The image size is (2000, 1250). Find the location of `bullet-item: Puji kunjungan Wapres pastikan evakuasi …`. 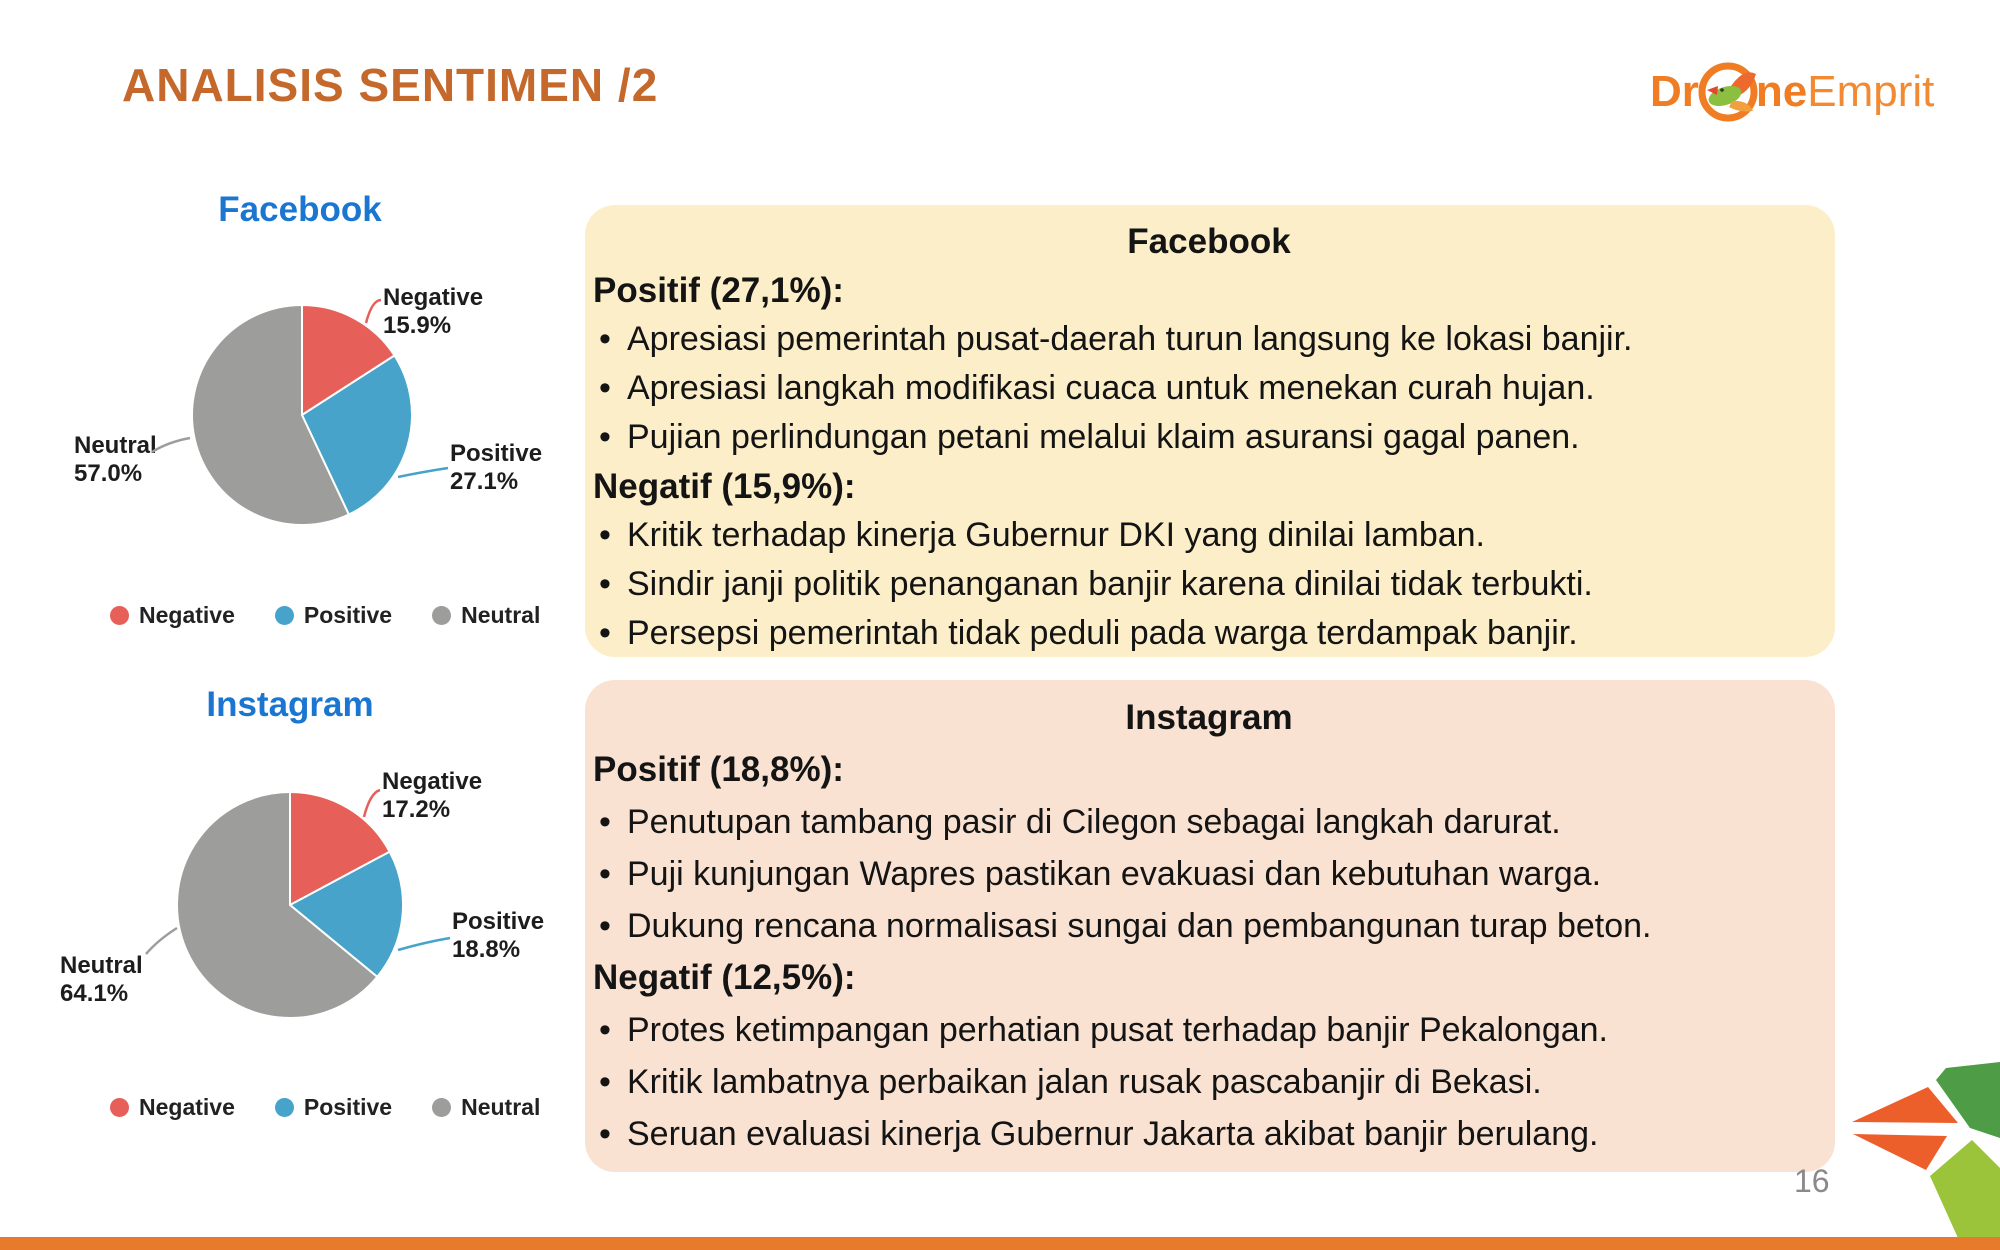

bullet-item: Puji kunjungan Wapres pastikan evakuasi … is located at coordinates (1209, 874).